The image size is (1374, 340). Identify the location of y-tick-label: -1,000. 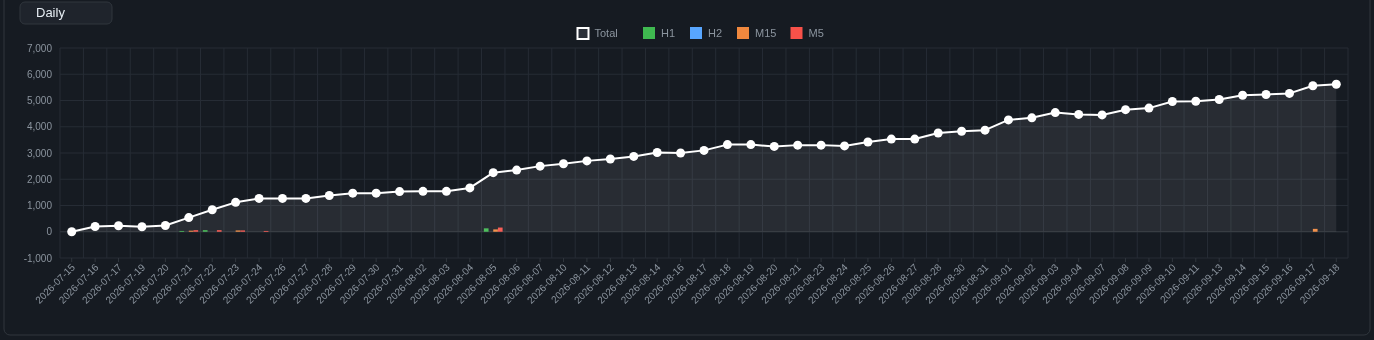
(38, 258).